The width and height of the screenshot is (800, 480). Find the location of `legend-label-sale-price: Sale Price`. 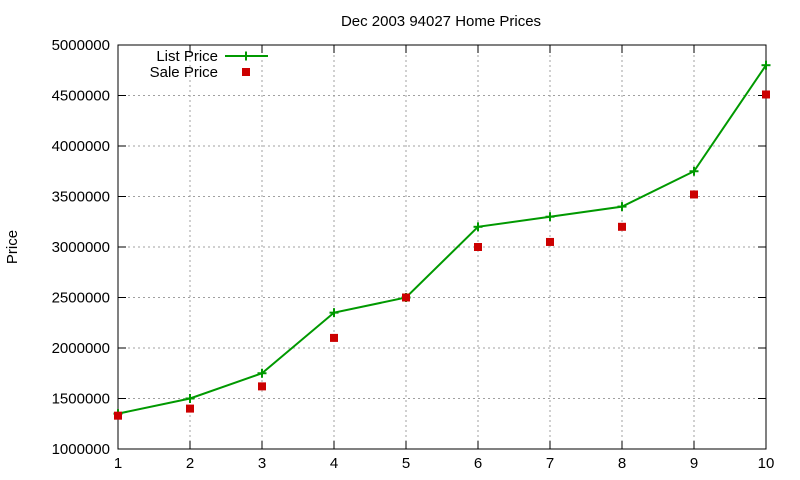

legend-label-sale-price: Sale Price is located at coordinates (184, 72).